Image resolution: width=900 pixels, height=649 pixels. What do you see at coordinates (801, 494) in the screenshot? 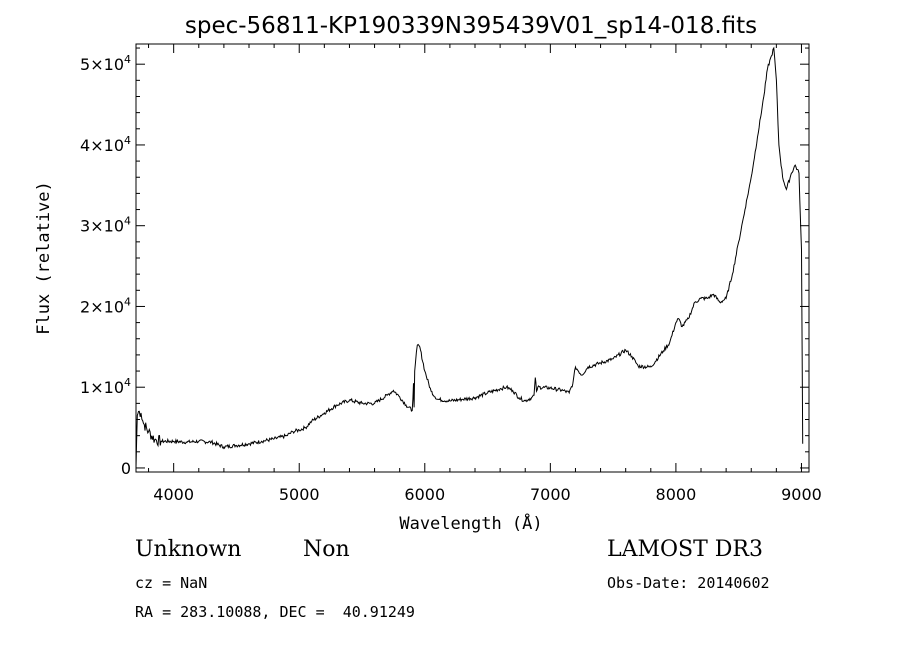
I see `x-tick-label: 9000` at bounding box center [801, 494].